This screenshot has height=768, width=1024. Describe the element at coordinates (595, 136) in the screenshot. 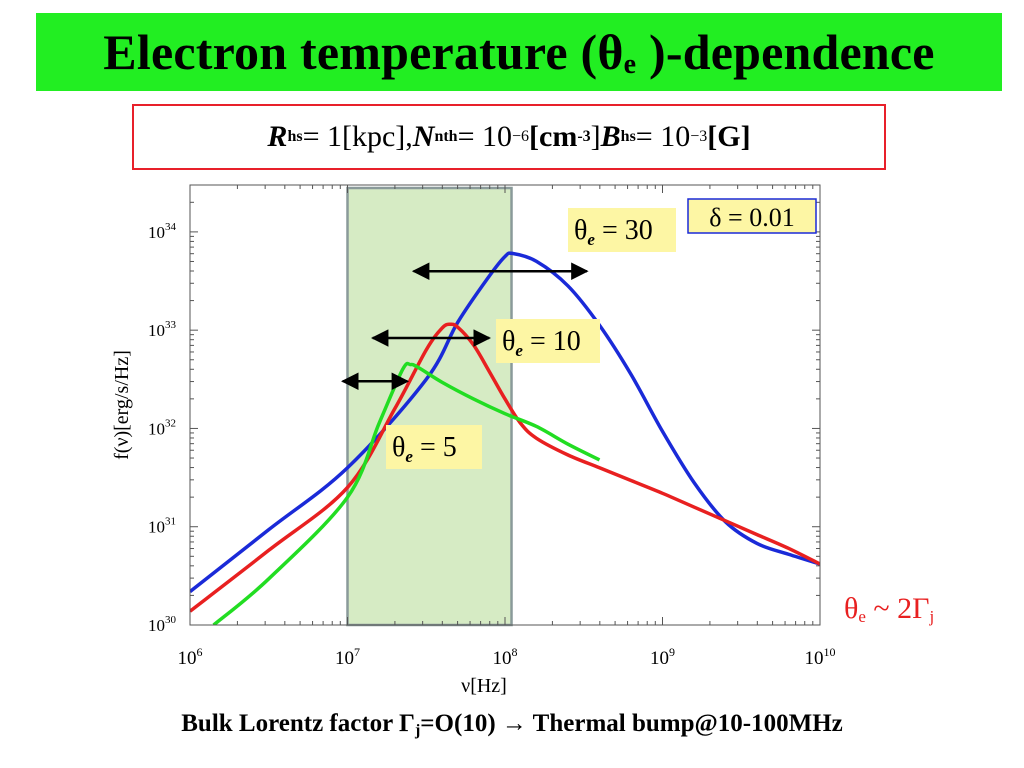

I see `param-N-close: ]` at that location.